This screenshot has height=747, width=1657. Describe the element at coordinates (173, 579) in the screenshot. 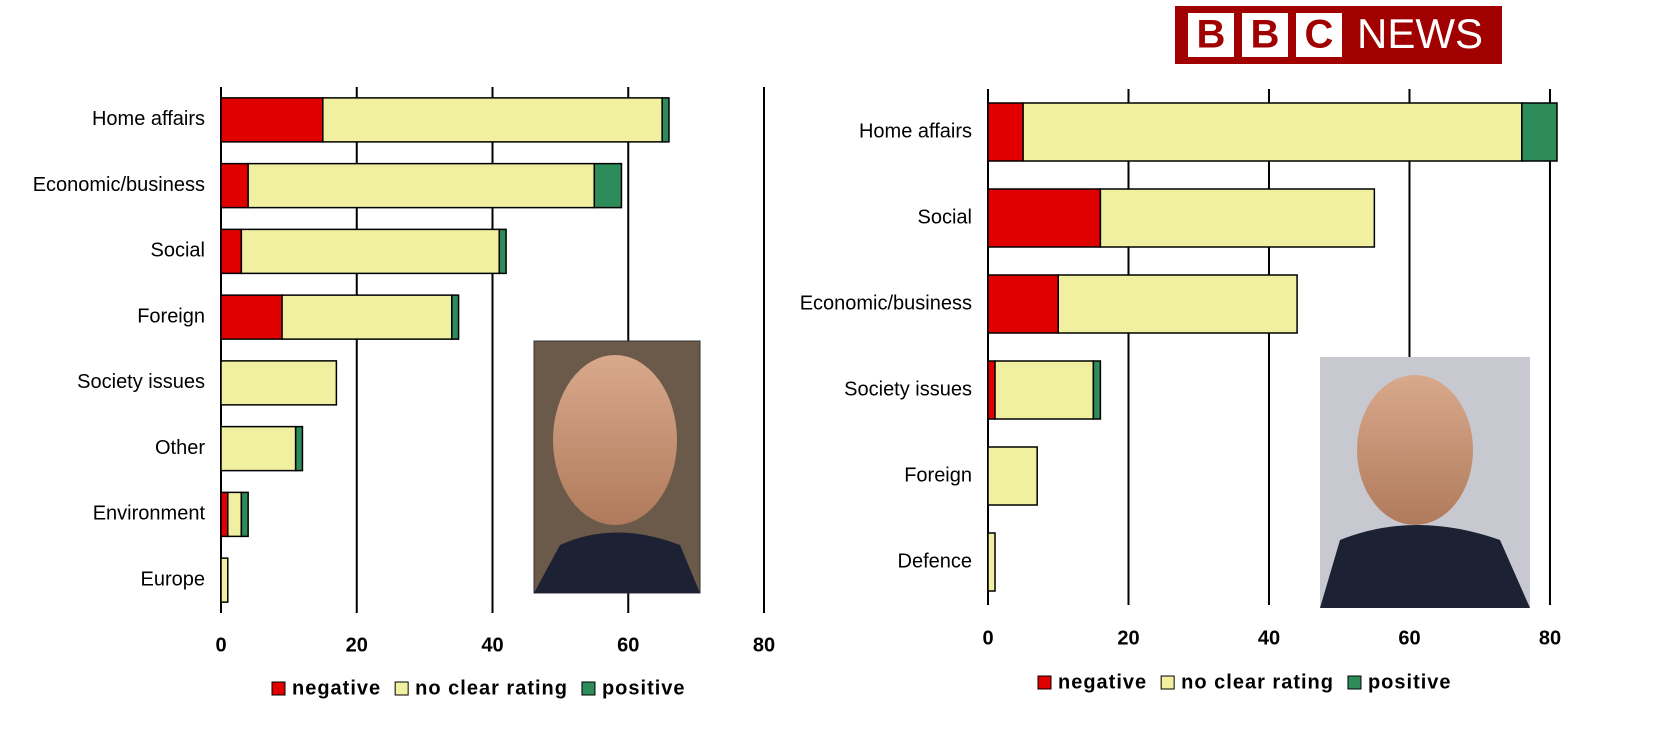

I see `y-tick-label: Europe` at that location.